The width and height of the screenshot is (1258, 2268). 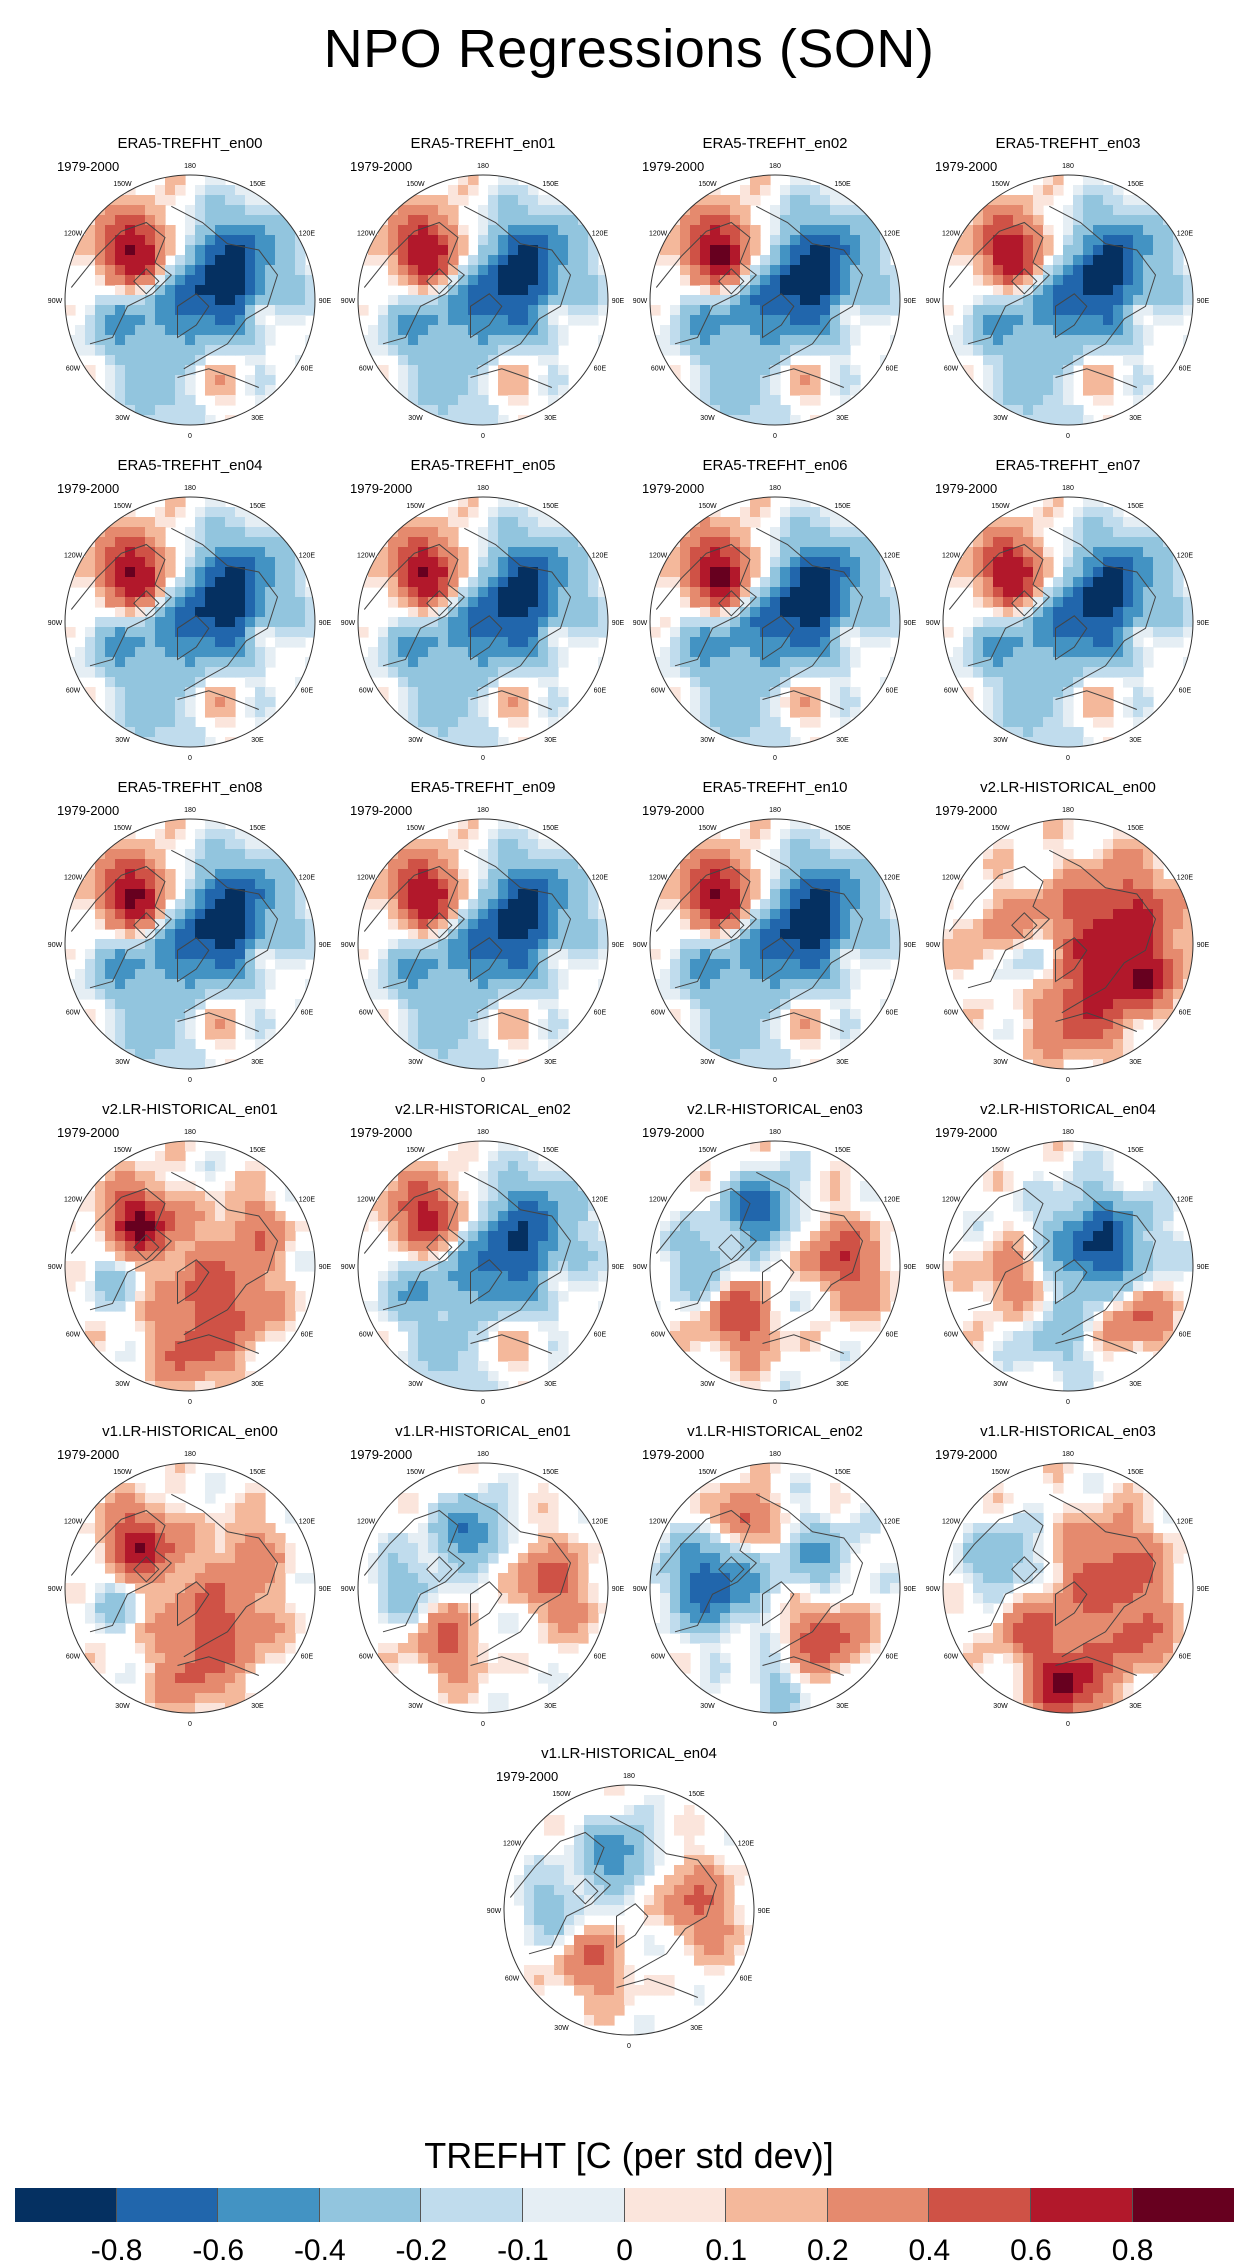 I want to click on longitude-label: 90W, so click(x=640, y=945).